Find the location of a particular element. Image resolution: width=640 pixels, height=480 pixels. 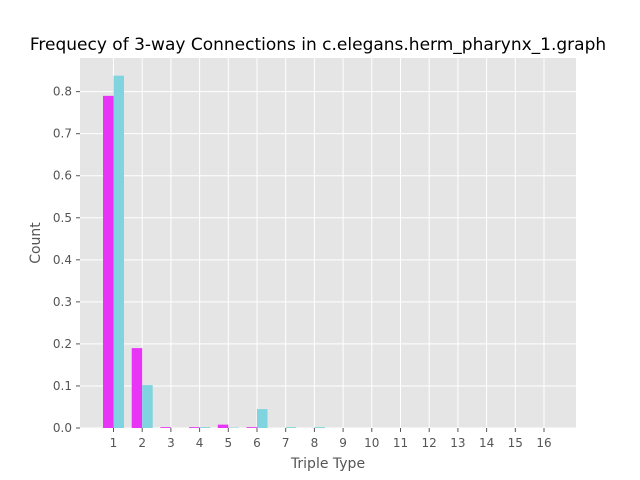

x-tick-label: 8 is located at coordinates (315, 443).